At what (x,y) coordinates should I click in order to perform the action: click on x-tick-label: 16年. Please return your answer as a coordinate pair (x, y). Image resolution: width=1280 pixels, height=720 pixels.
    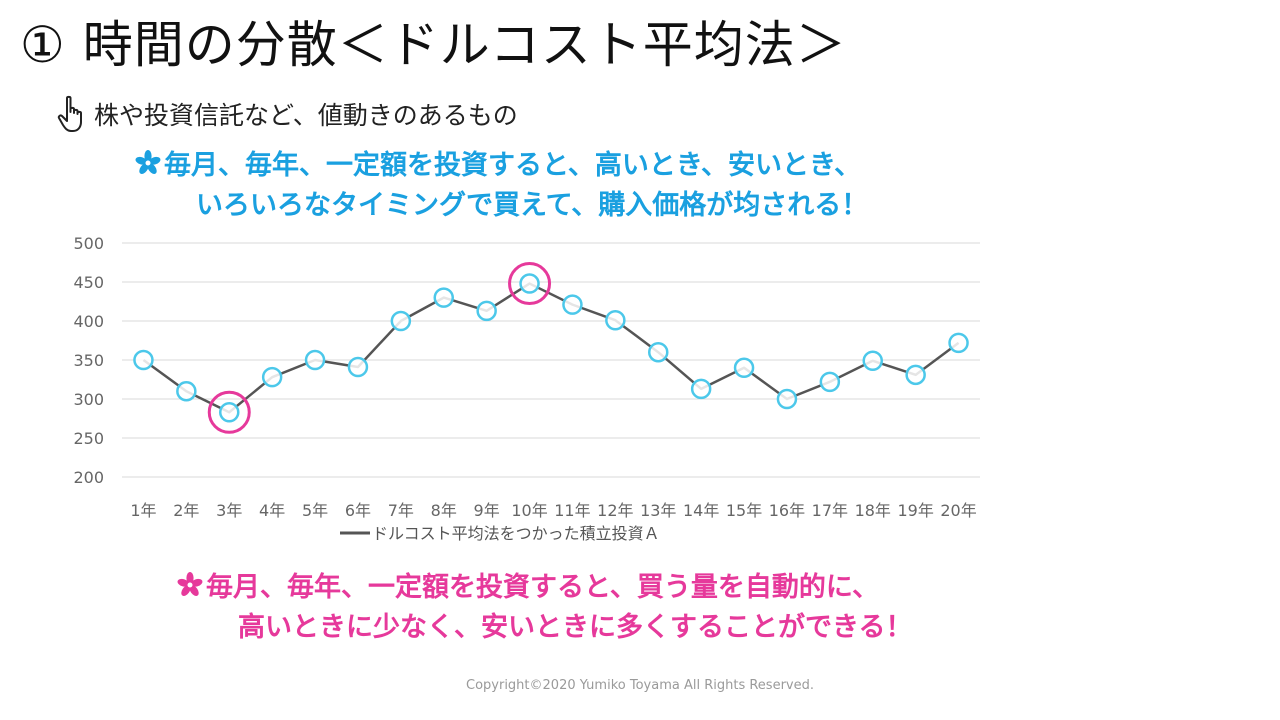
    Looking at the image, I should click on (787, 510).